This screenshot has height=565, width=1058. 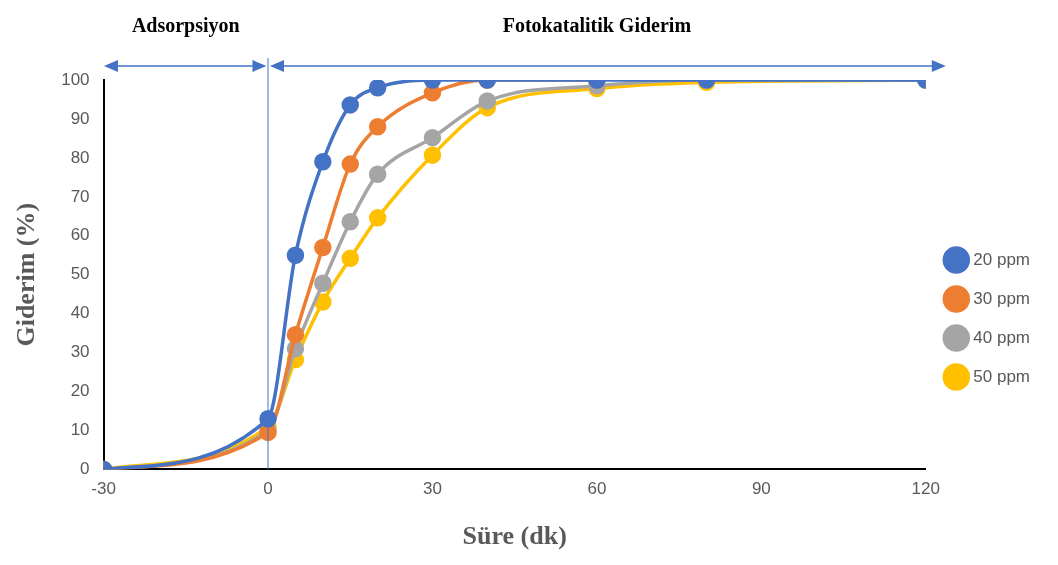 I want to click on legend-label: 20 ppm, so click(x=1001, y=259).